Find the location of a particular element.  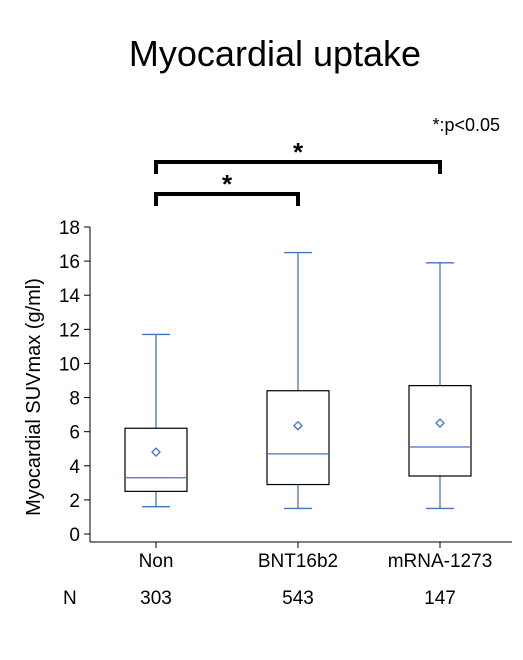

n-value: 543 is located at coordinates (298, 598).